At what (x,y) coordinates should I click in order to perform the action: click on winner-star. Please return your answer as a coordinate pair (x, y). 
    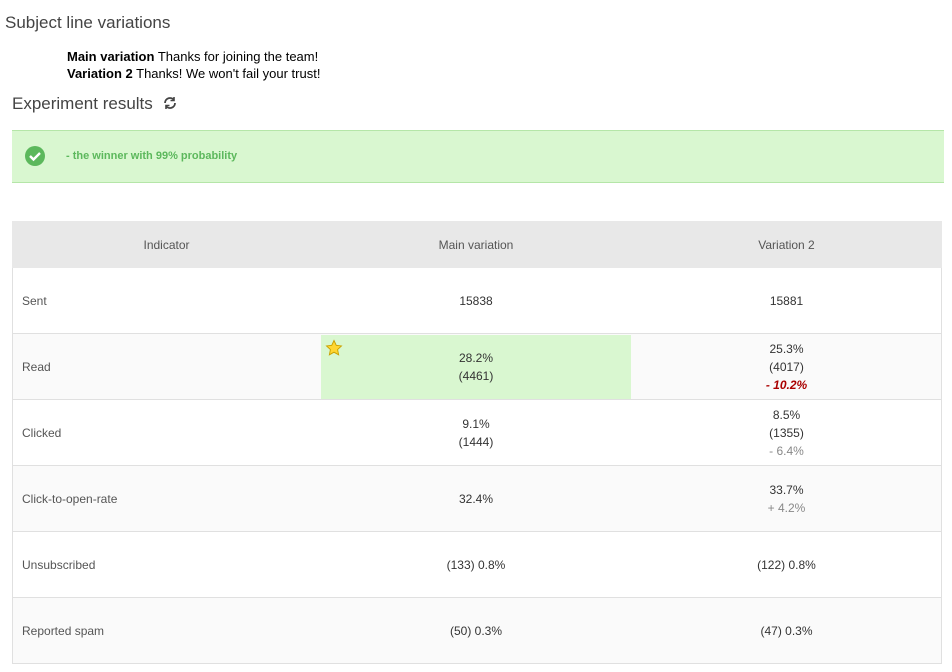
    Looking at the image, I should click on (334, 350).